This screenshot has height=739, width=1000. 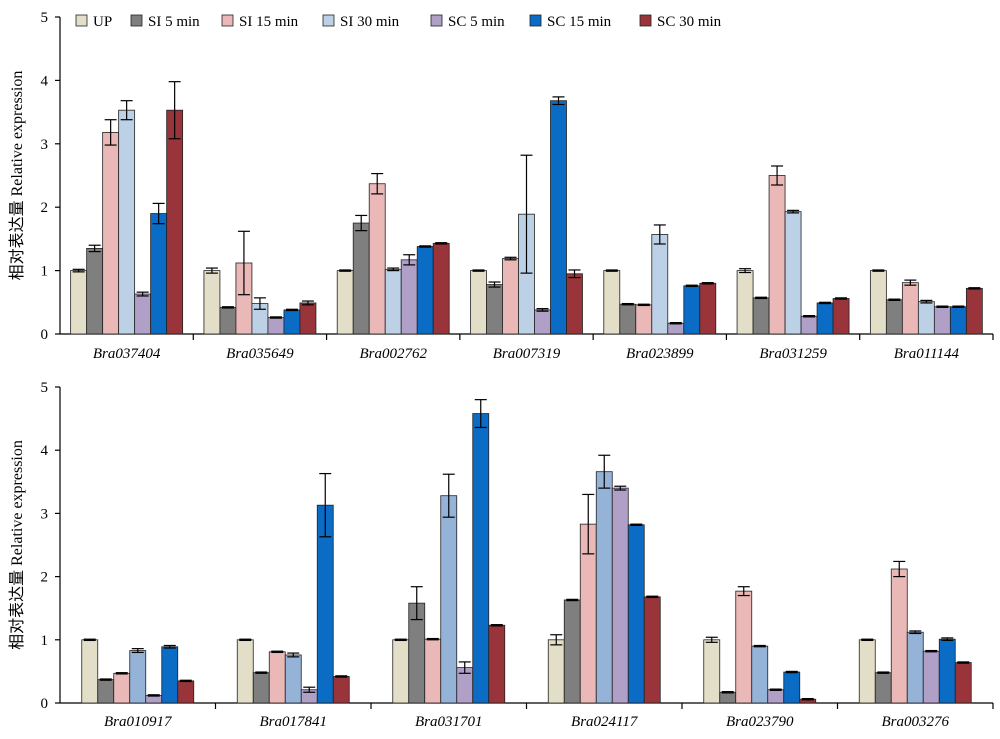 I want to click on category-label: Bra010917, so click(x=138, y=722).